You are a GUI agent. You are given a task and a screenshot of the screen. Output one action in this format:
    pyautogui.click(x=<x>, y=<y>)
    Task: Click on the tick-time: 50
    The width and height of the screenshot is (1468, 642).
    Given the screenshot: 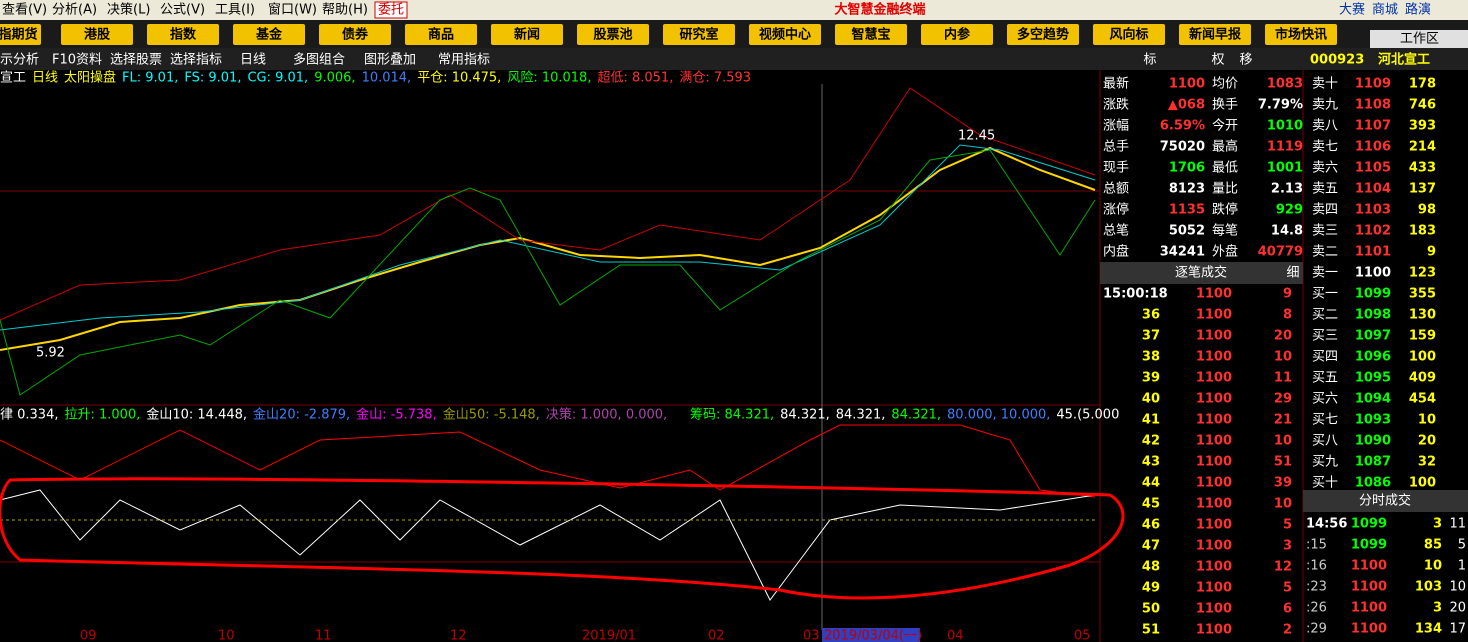 What is the action you would take?
    pyautogui.click(x=1151, y=609)
    